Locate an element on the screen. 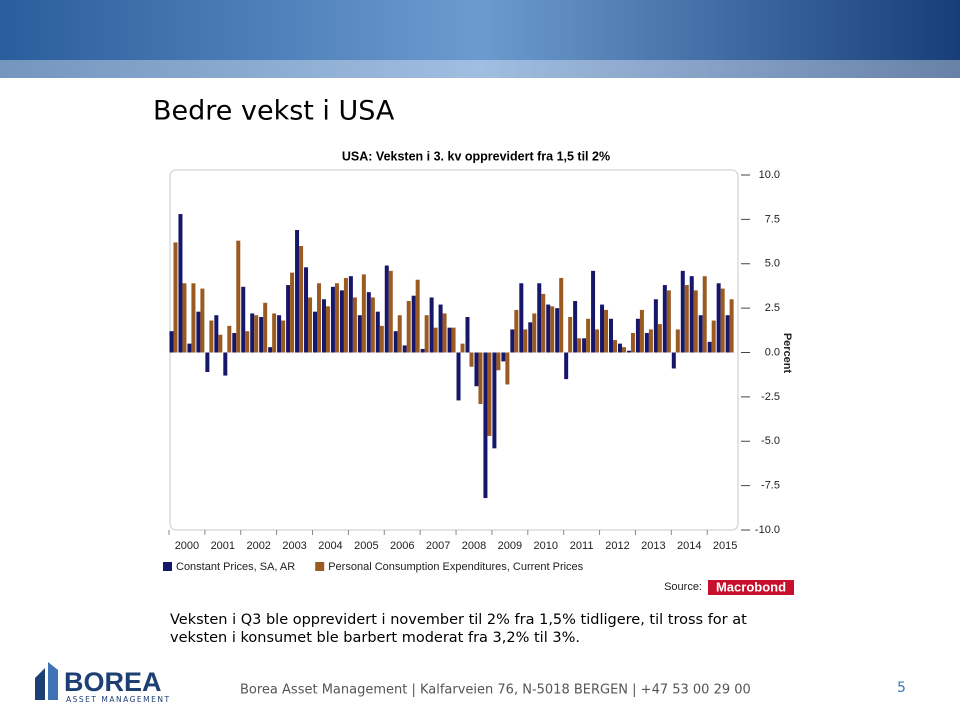 The height and width of the screenshot is (707, 960). y-tick-label: -5.0 is located at coordinates (770, 441).